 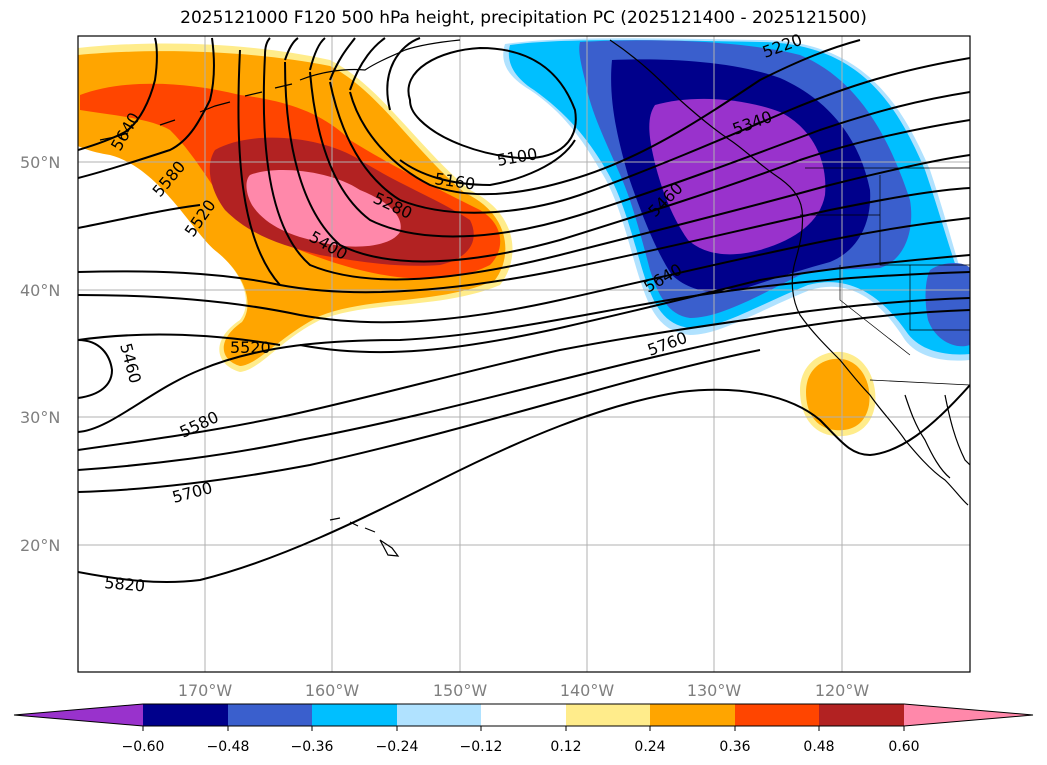 What do you see at coordinates (380, 60) in the screenshot?
I see `coast-alaska` at bounding box center [380, 60].